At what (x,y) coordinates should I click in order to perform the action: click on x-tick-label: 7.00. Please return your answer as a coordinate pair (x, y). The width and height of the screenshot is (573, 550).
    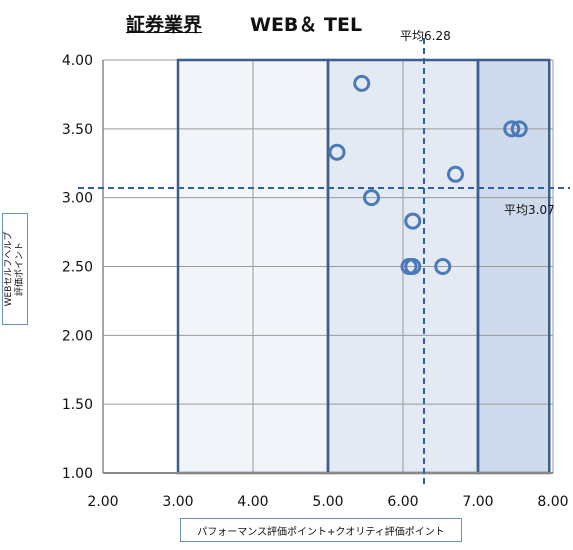
    Looking at the image, I should click on (477, 502).